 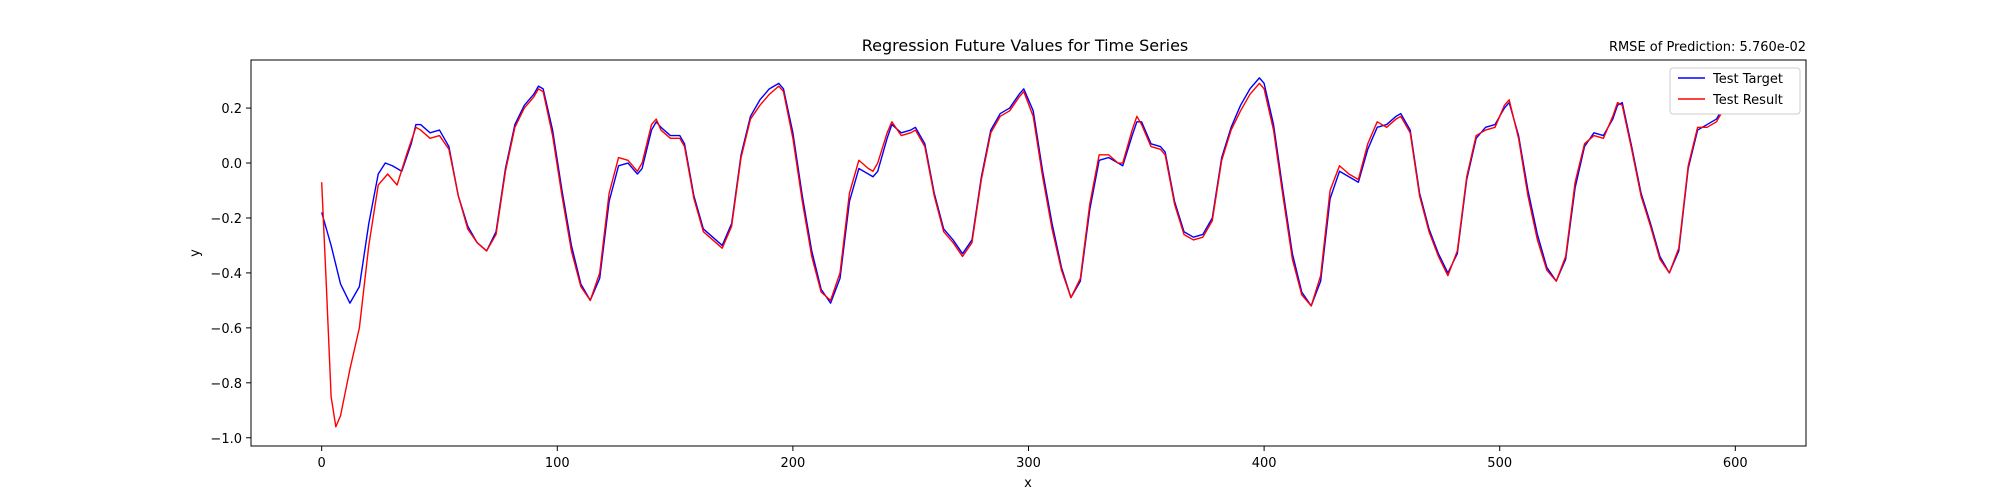 What do you see at coordinates (226, 329) in the screenshot?
I see `y-tick-label: −0.6` at bounding box center [226, 329].